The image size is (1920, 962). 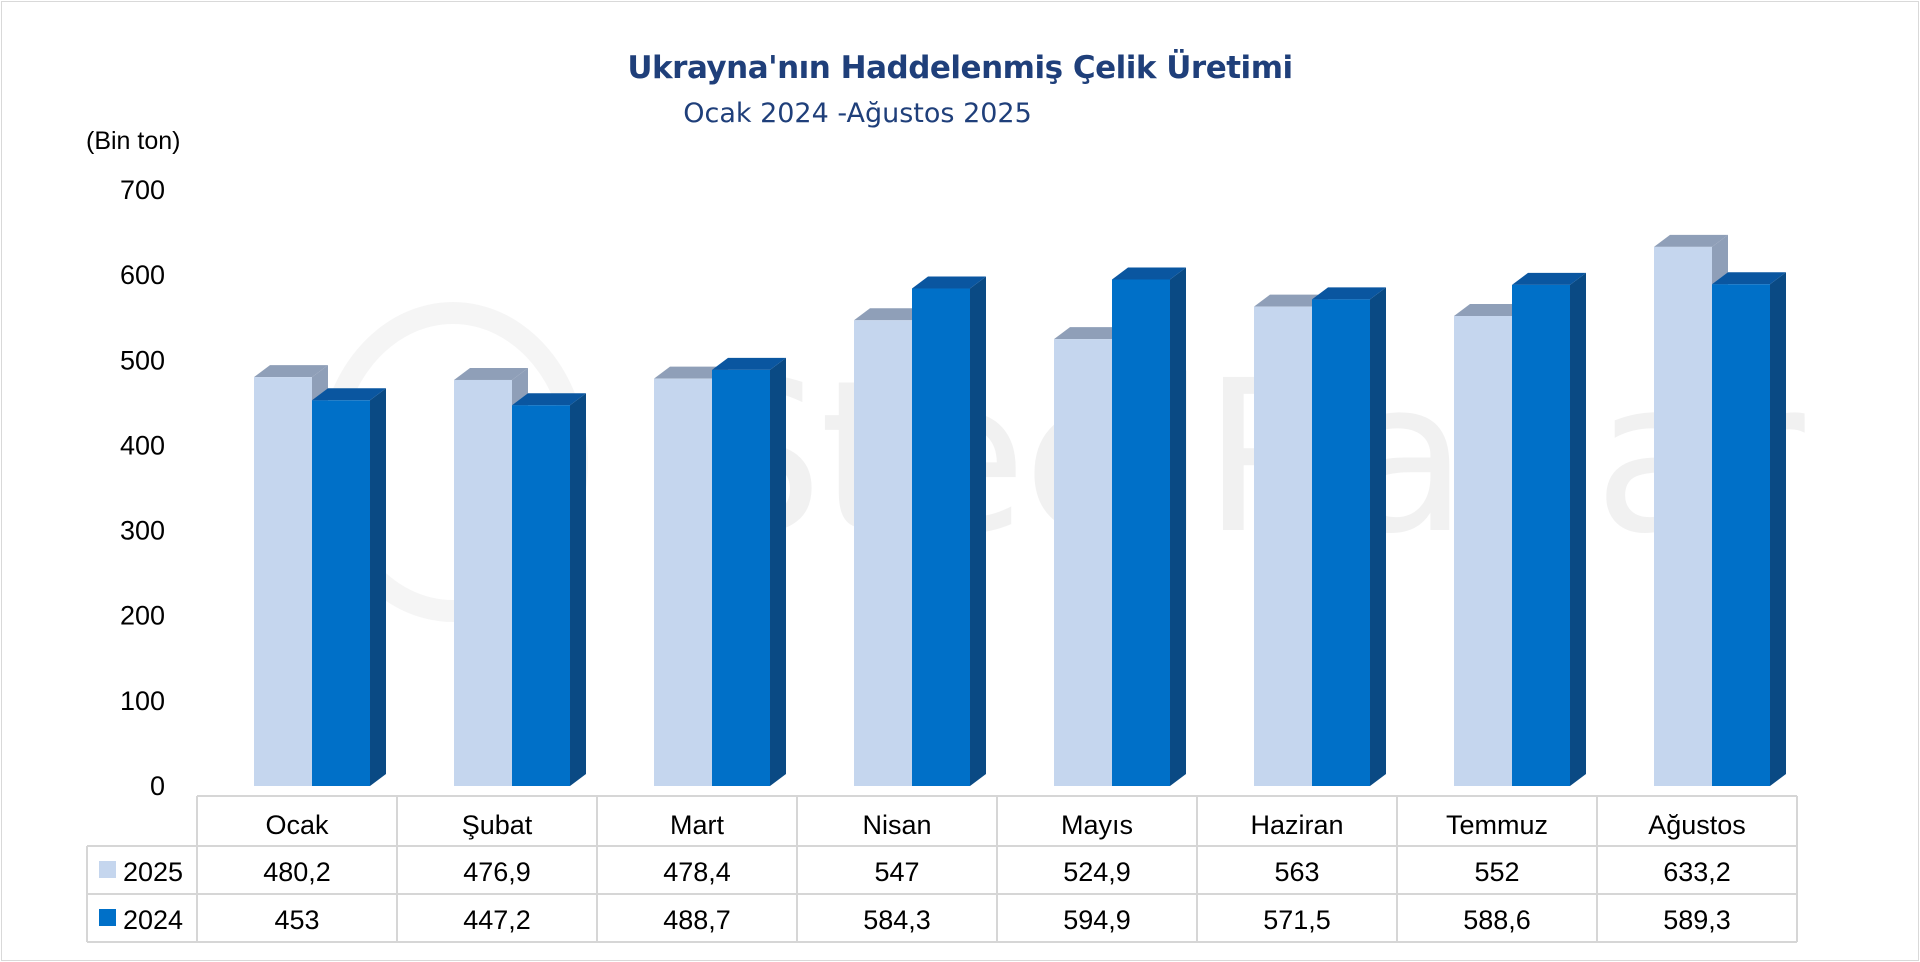 I want to click on data-label: 480,2, so click(x=297, y=872).